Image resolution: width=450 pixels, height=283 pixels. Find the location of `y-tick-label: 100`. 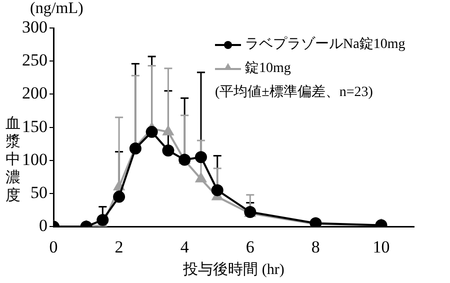

y-tick-label: 100 is located at coordinates (35, 159).